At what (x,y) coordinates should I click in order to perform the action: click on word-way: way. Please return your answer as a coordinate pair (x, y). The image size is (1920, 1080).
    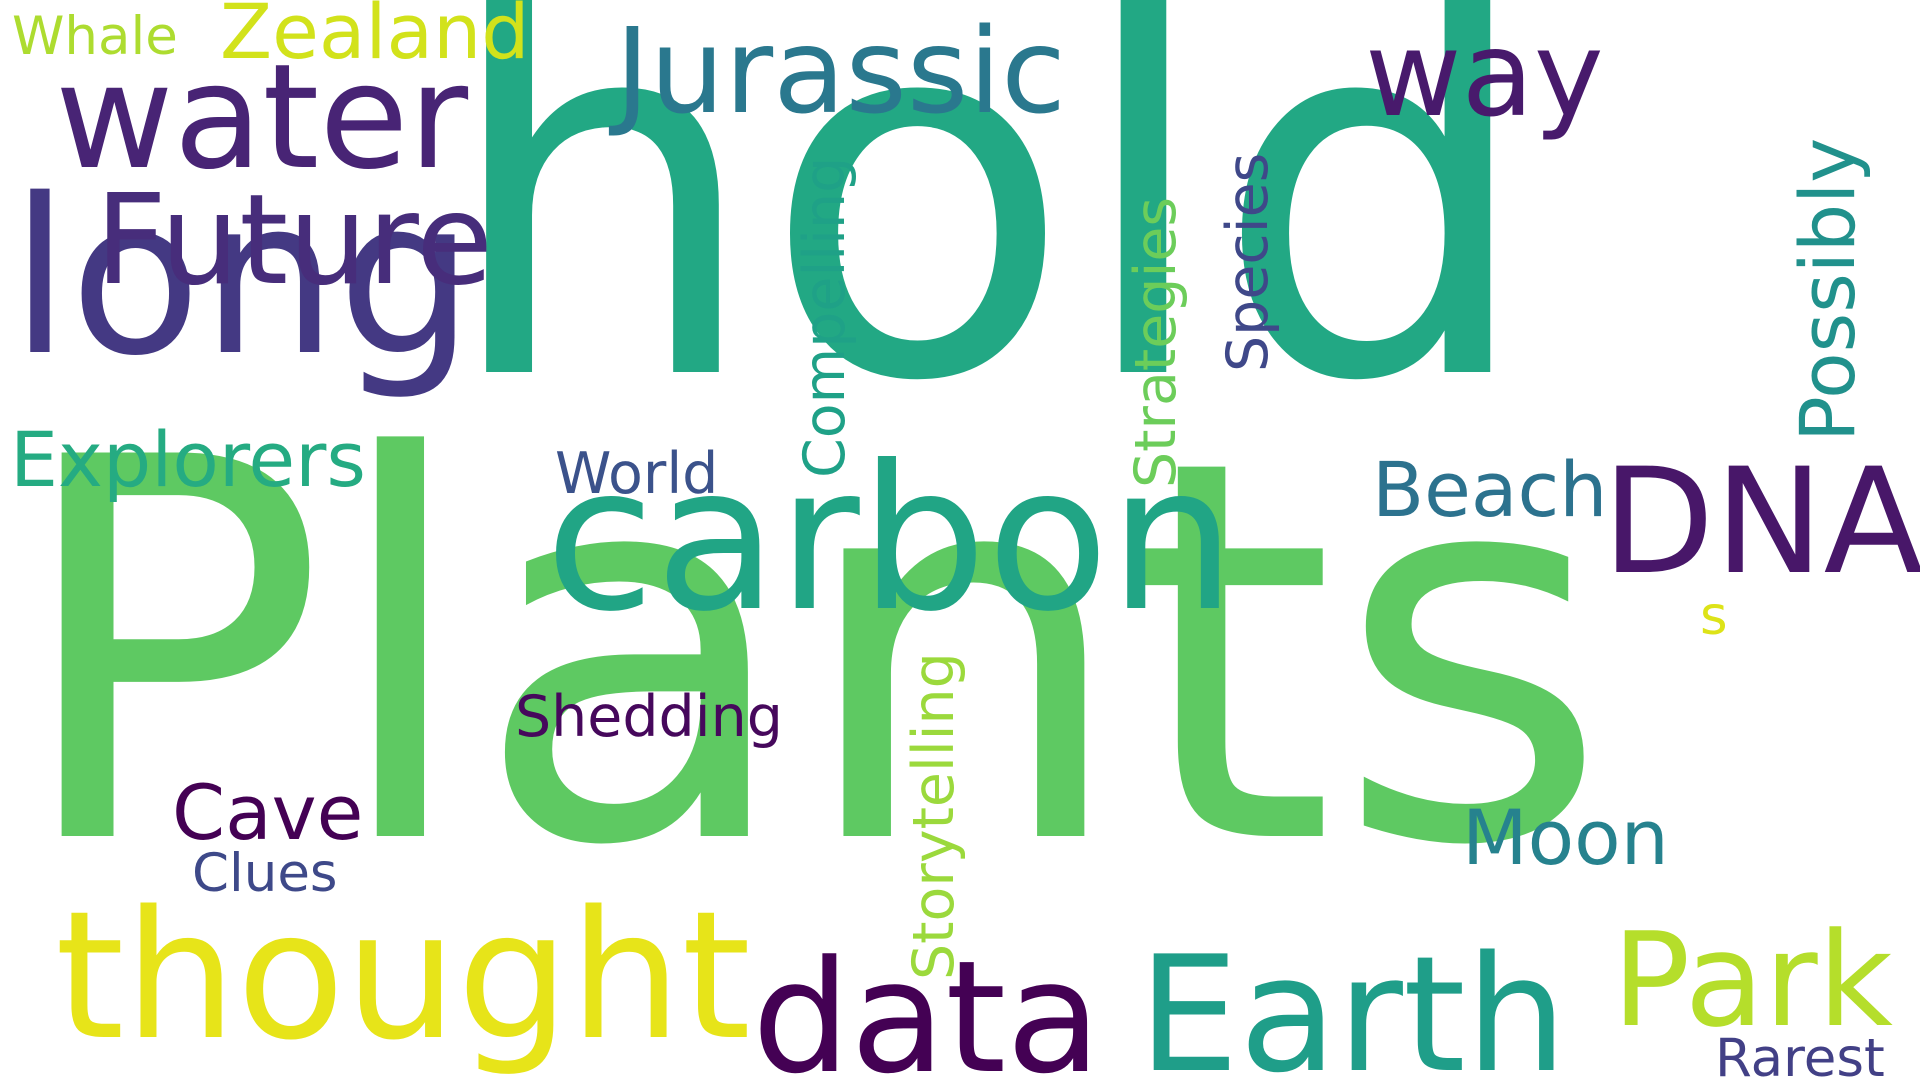
    Looking at the image, I should click on (1484, 74).